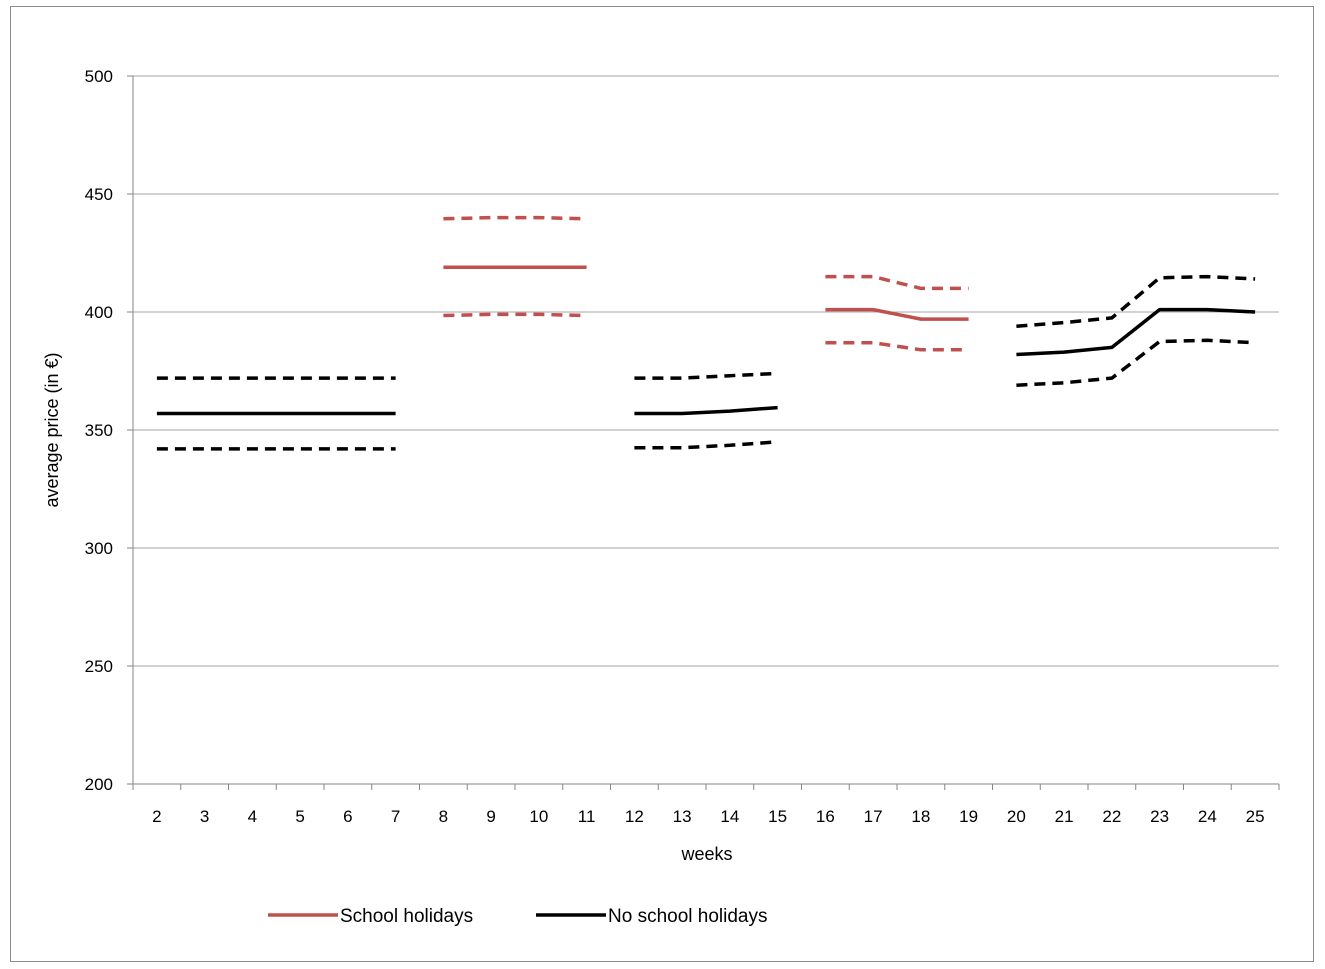 The image size is (1325, 969). What do you see at coordinates (252, 816) in the screenshot?
I see `x-tick-label: 4` at bounding box center [252, 816].